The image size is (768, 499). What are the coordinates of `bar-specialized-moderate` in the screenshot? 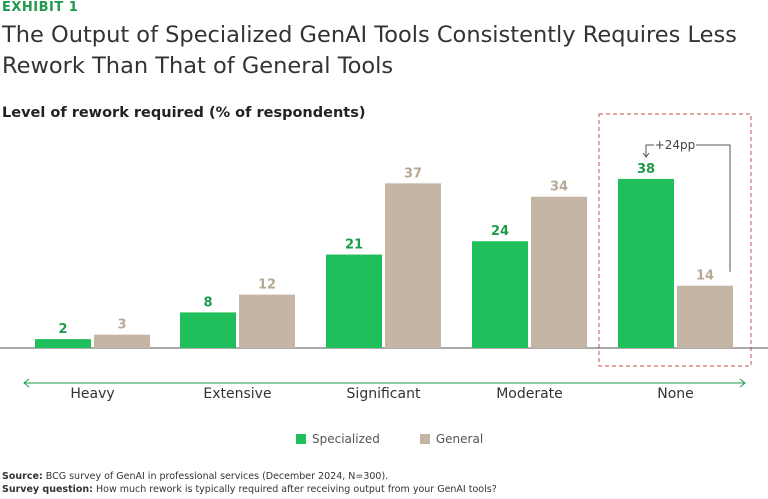 It's located at (500, 294).